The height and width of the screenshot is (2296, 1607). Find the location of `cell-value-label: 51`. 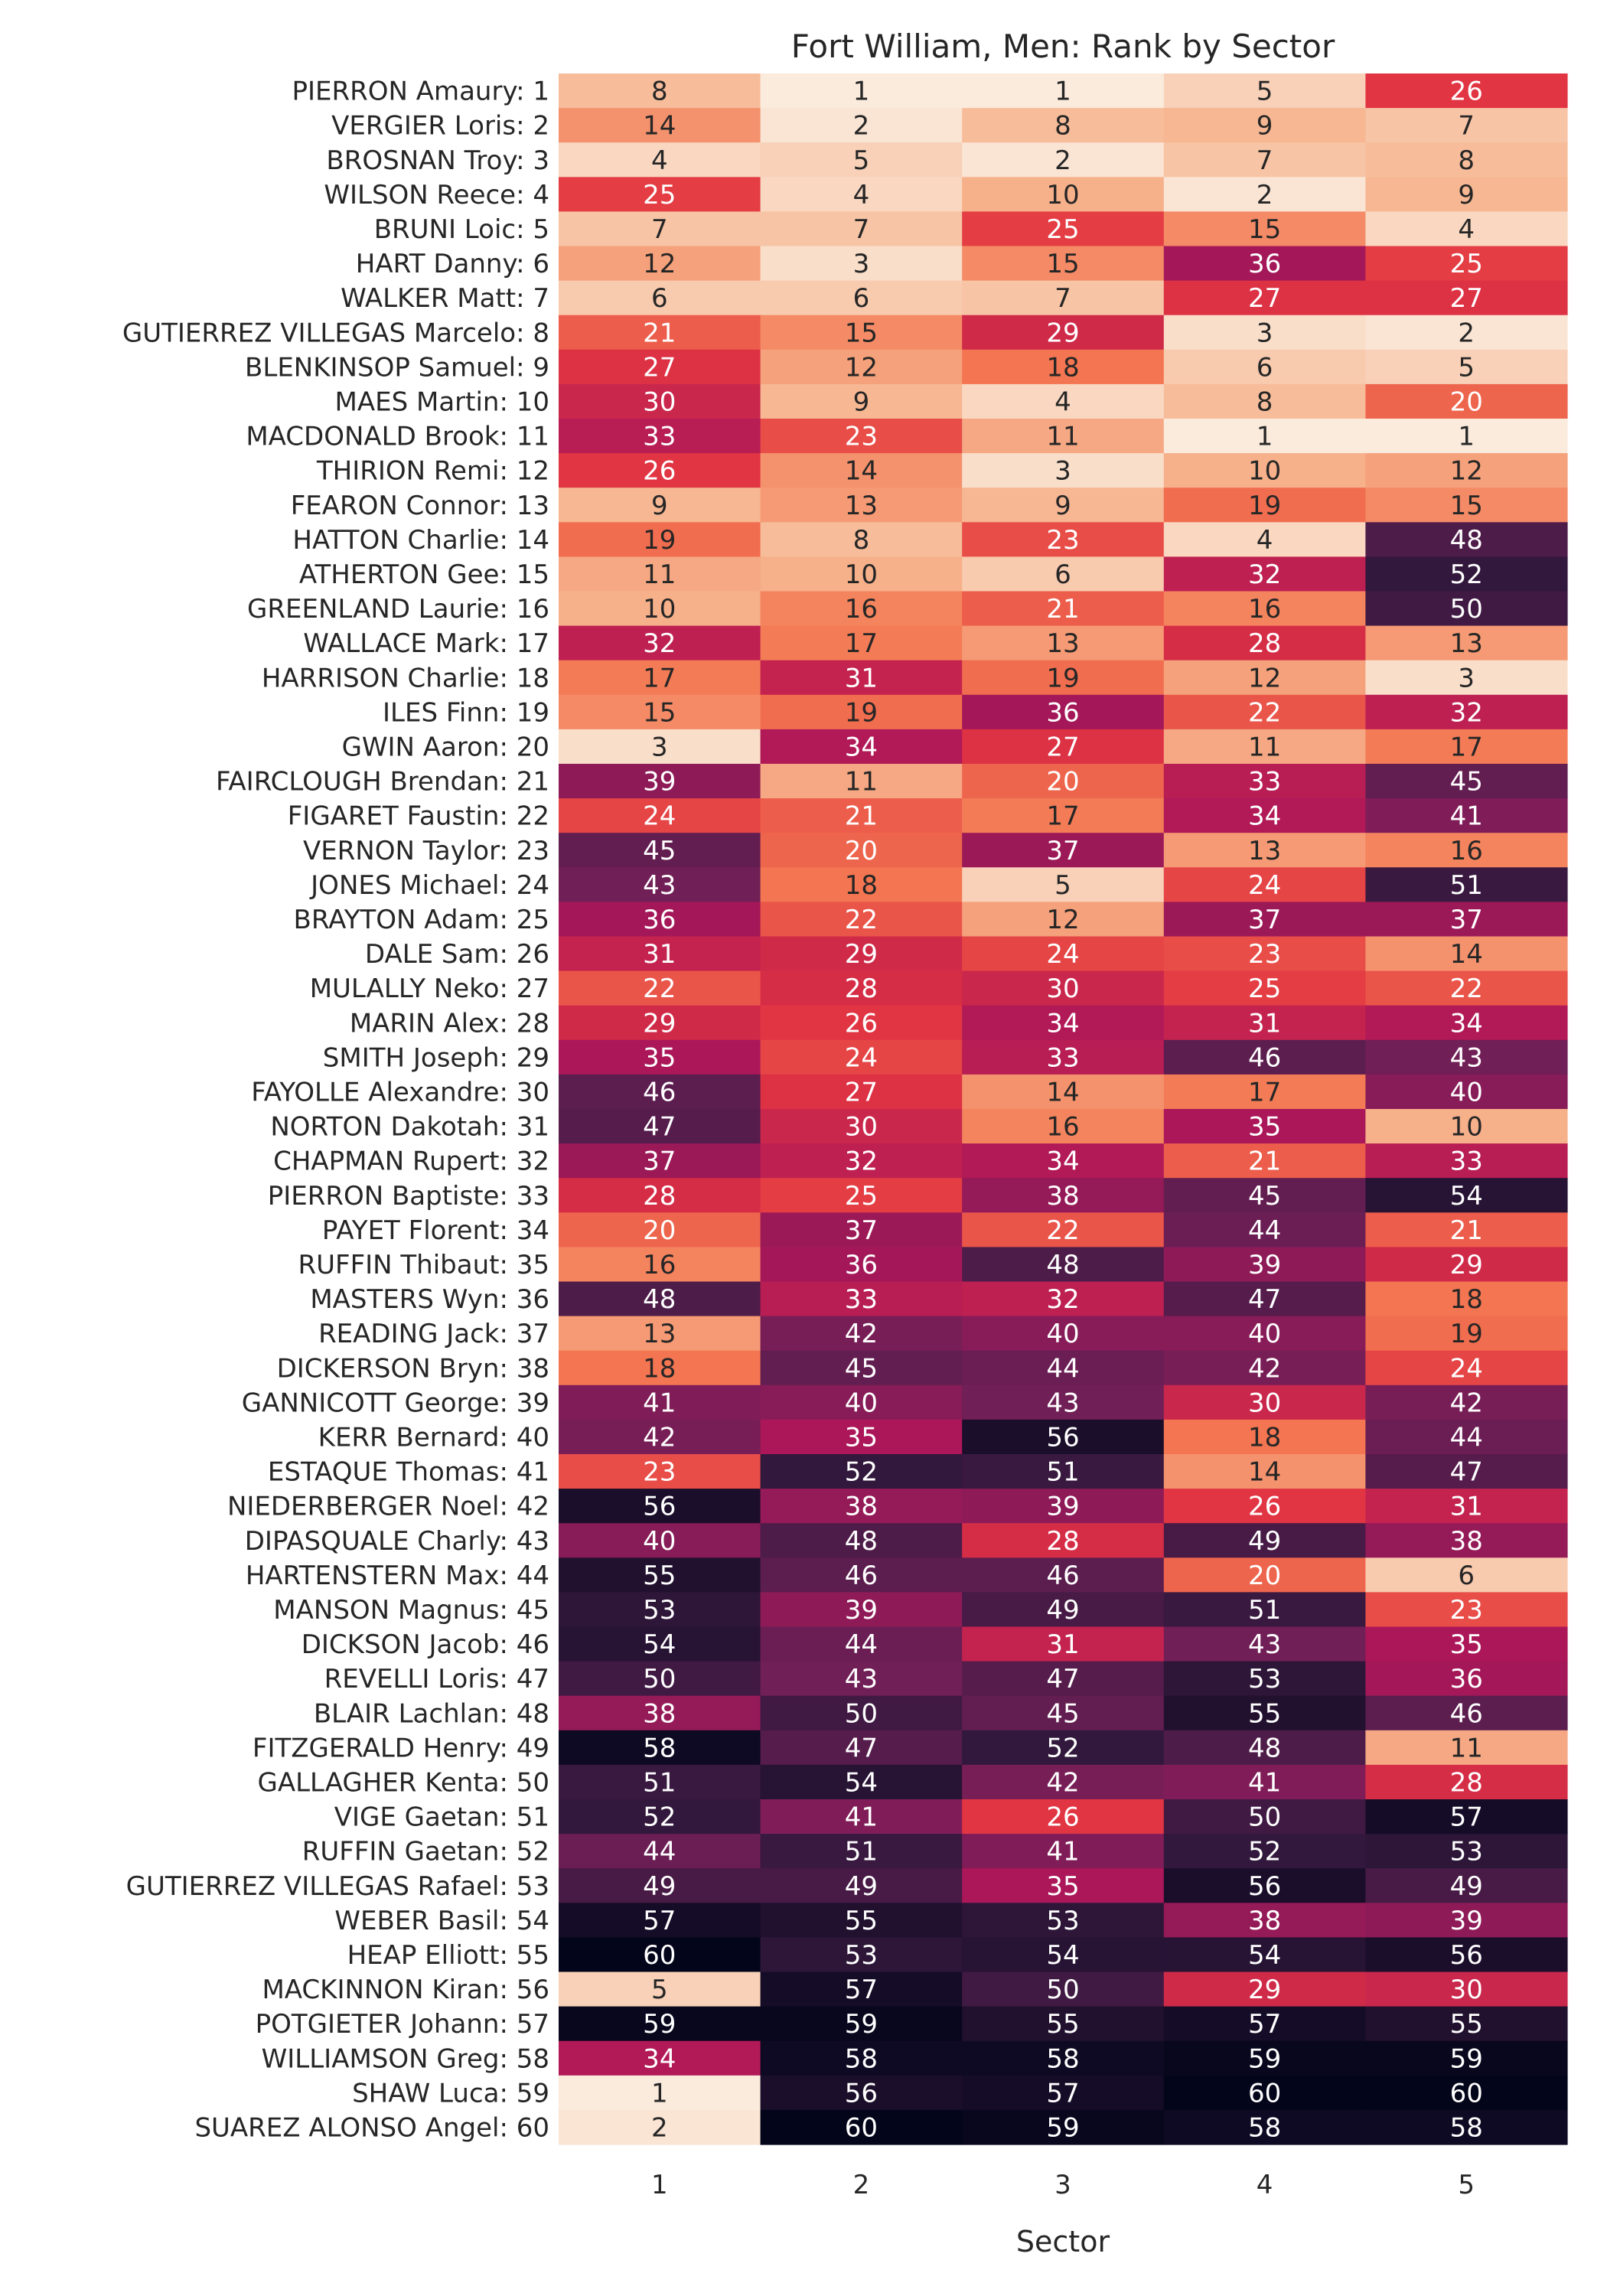

cell-value-label: 51 is located at coordinates (659, 1782).